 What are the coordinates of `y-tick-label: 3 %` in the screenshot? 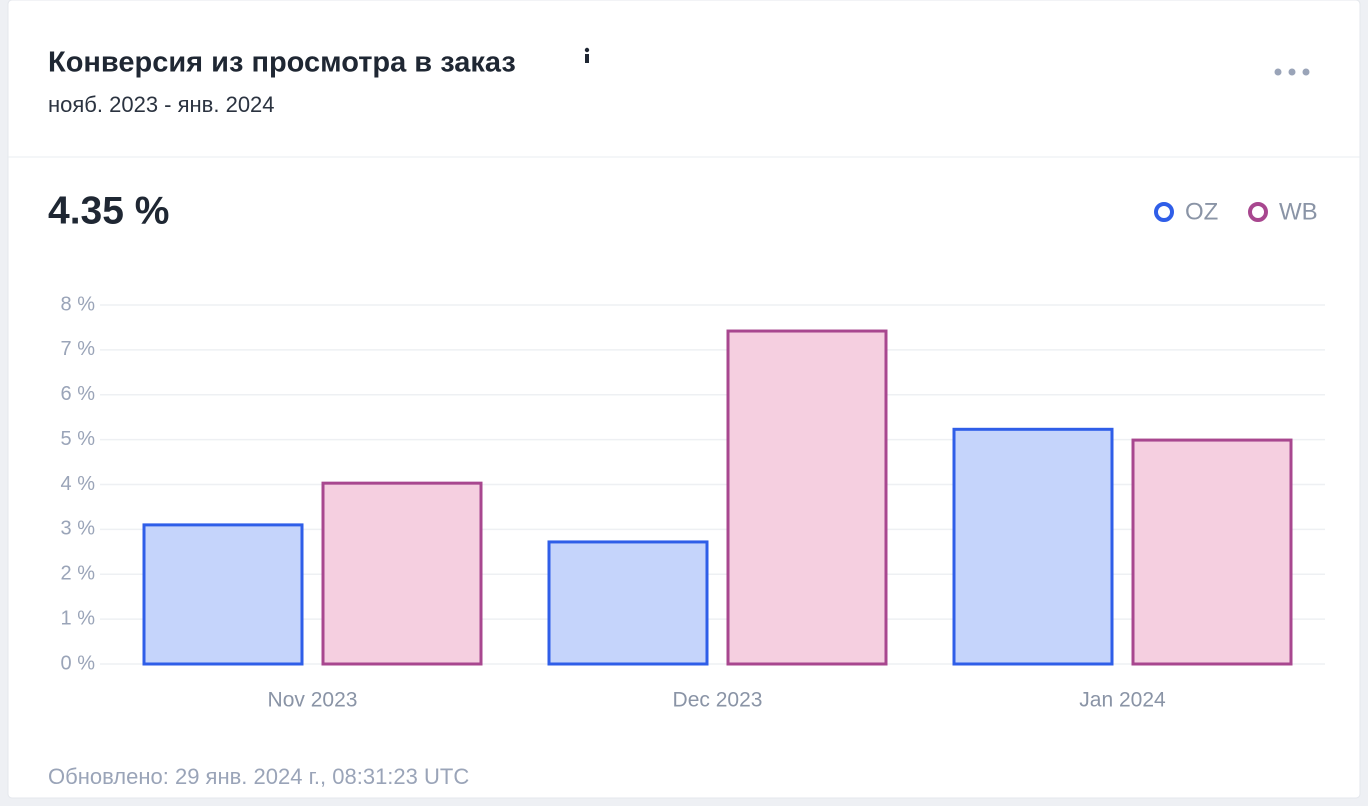 It's located at (78, 529).